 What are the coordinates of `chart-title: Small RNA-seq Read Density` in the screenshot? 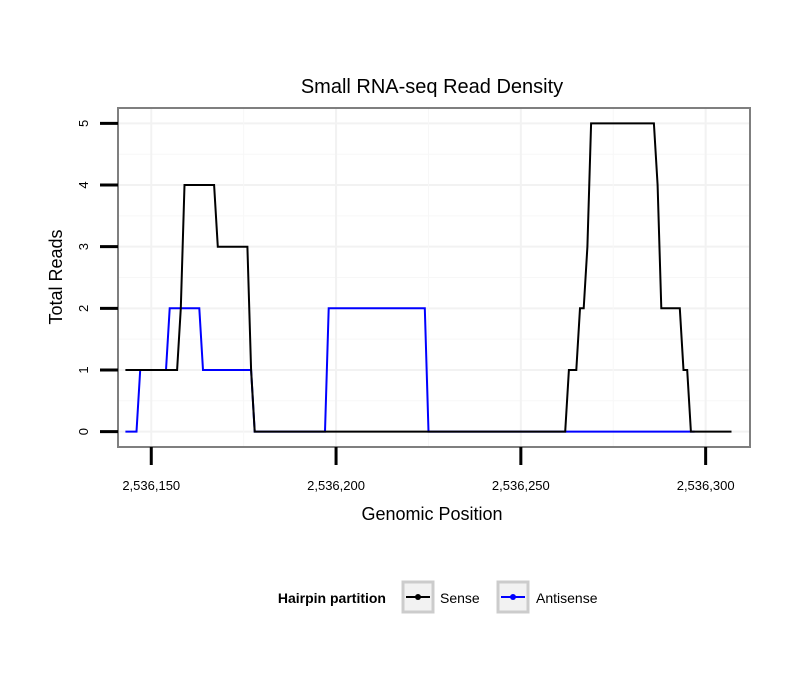 It's located at (432, 87).